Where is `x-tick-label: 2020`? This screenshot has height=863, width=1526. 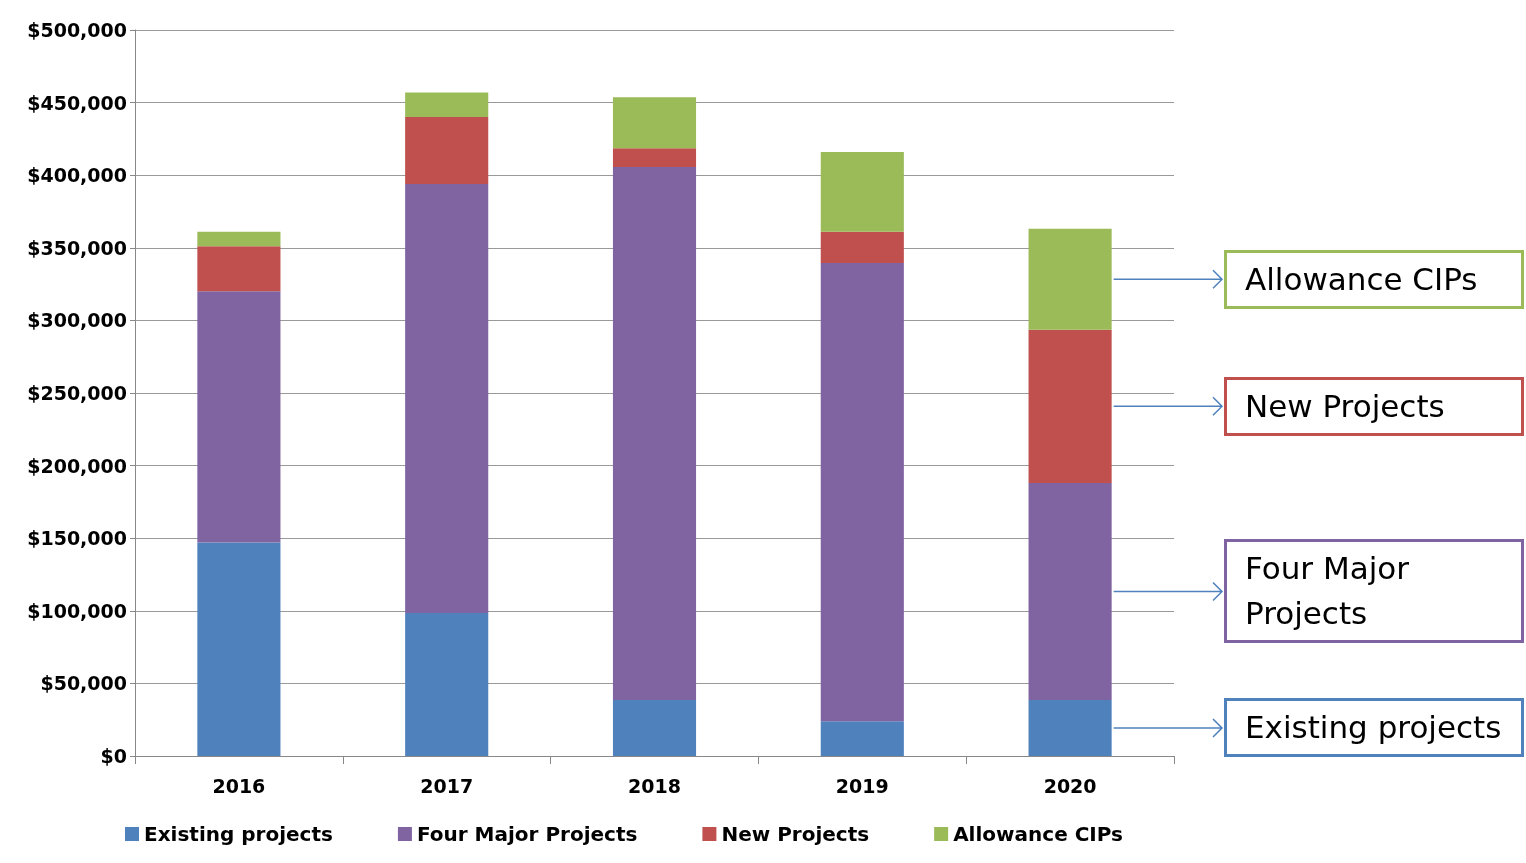 x-tick-label: 2020 is located at coordinates (1070, 785).